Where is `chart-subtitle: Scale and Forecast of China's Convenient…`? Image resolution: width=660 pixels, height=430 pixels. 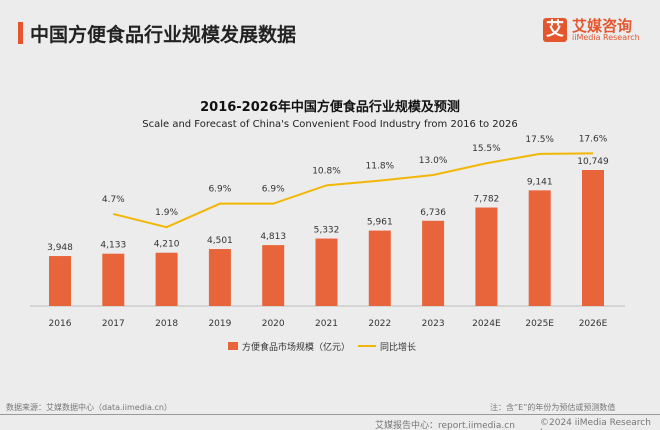 chart-subtitle: Scale and Forecast of China's Convenient… is located at coordinates (330, 124).